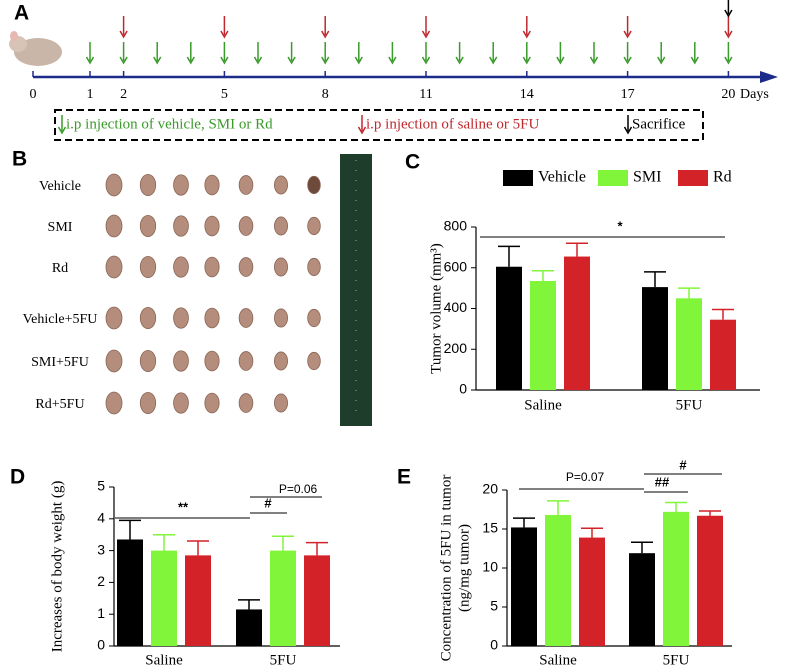 This screenshot has width=787, height=672. What do you see at coordinates (425, 94) in the screenshot?
I see `timeline-tick-label: 11` at bounding box center [425, 94].